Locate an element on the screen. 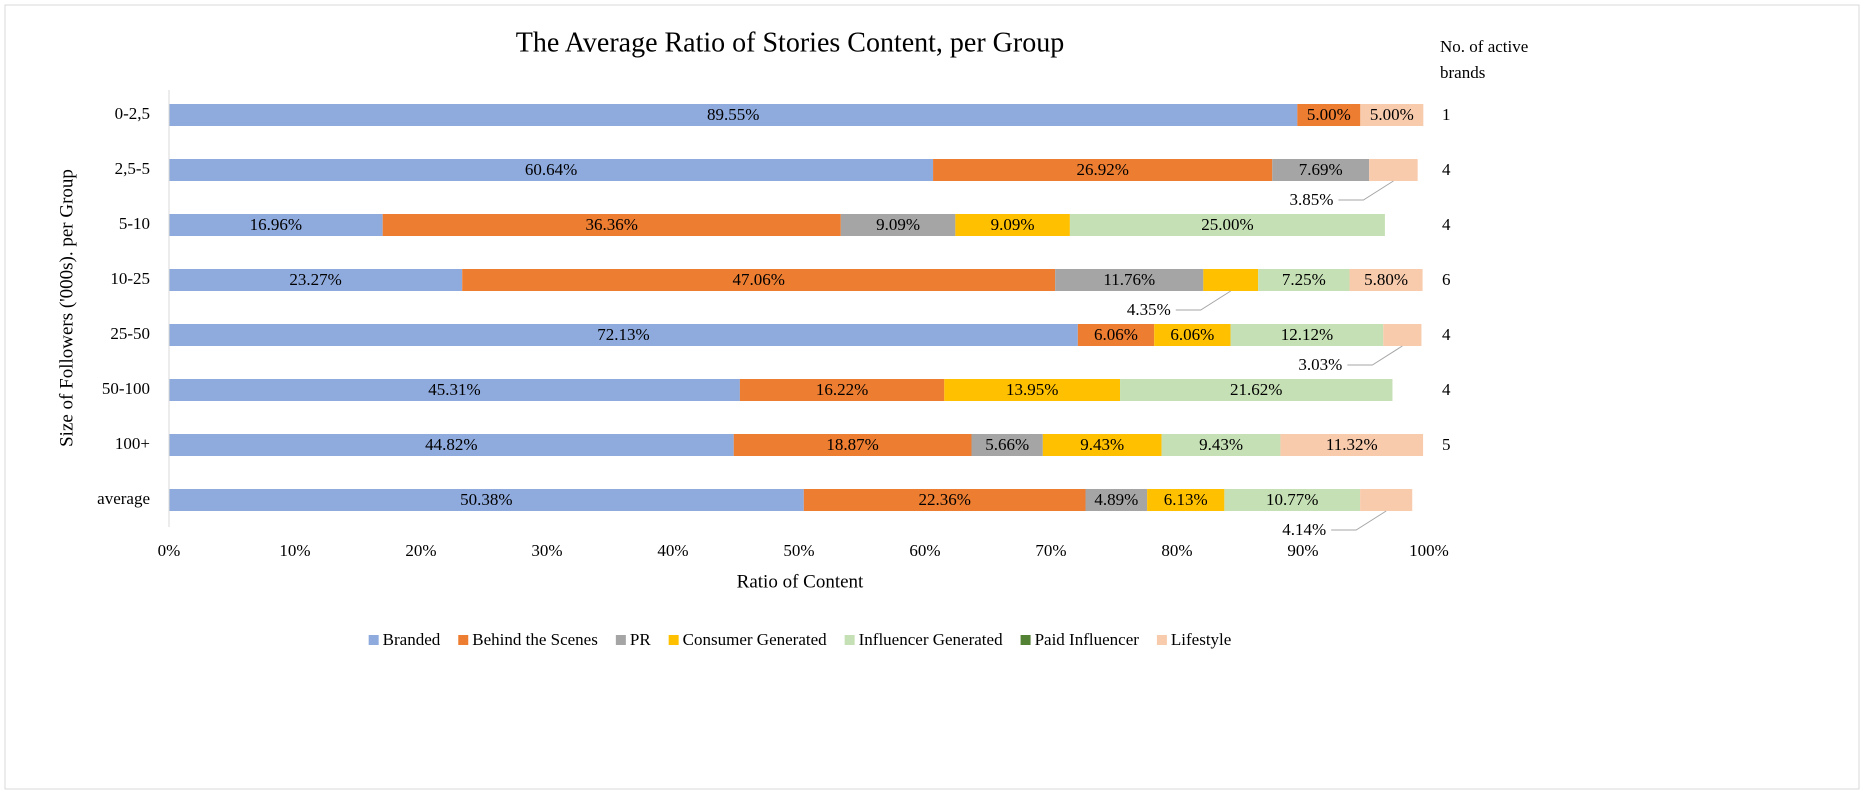 Image resolution: width=1865 pixels, height=795 pixels. data-label: 5.66% is located at coordinates (1007, 444).